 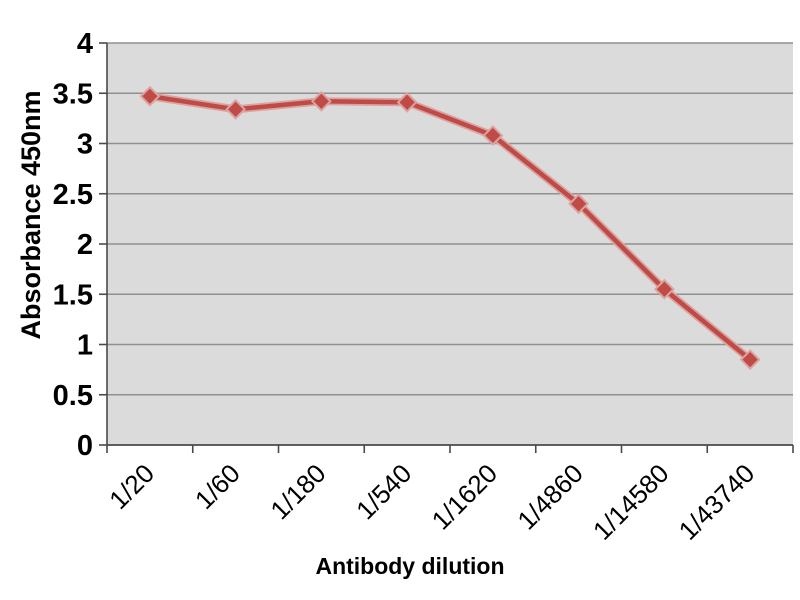 What do you see at coordinates (717, 502) in the screenshot?
I see `x-tick-label: 1/43740` at bounding box center [717, 502].